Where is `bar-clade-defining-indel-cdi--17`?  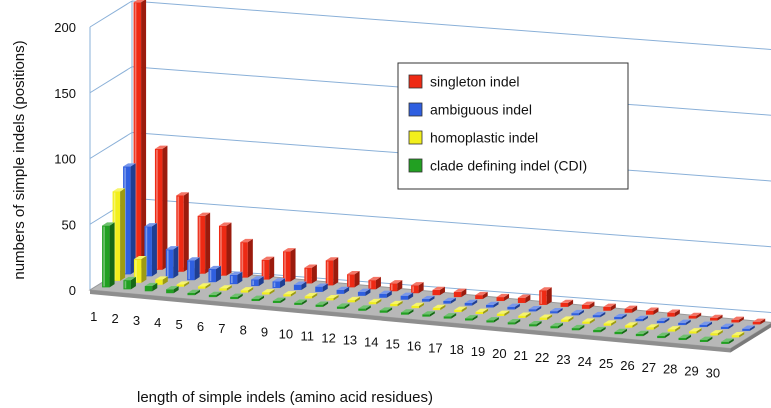 bar-clade-defining-indel-cdi--17 is located at coordinates (450, 316).